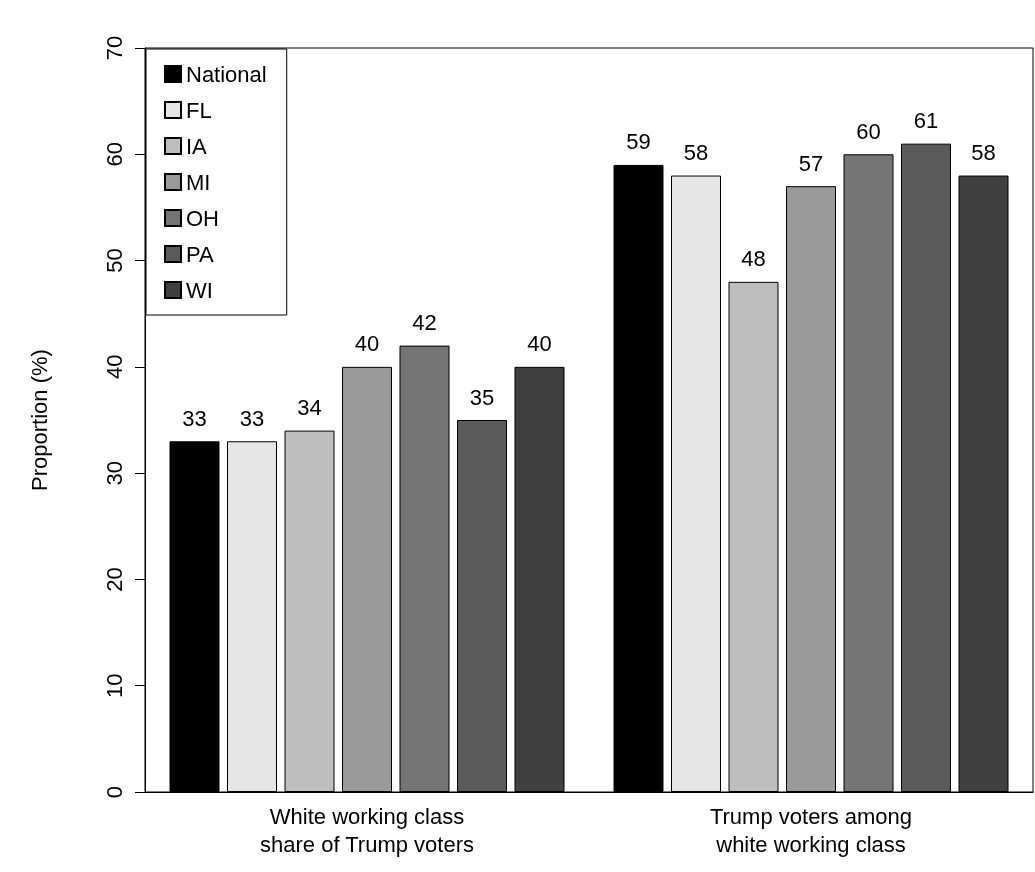 The image size is (1035, 872). I want to click on data-label: 42, so click(424, 323).